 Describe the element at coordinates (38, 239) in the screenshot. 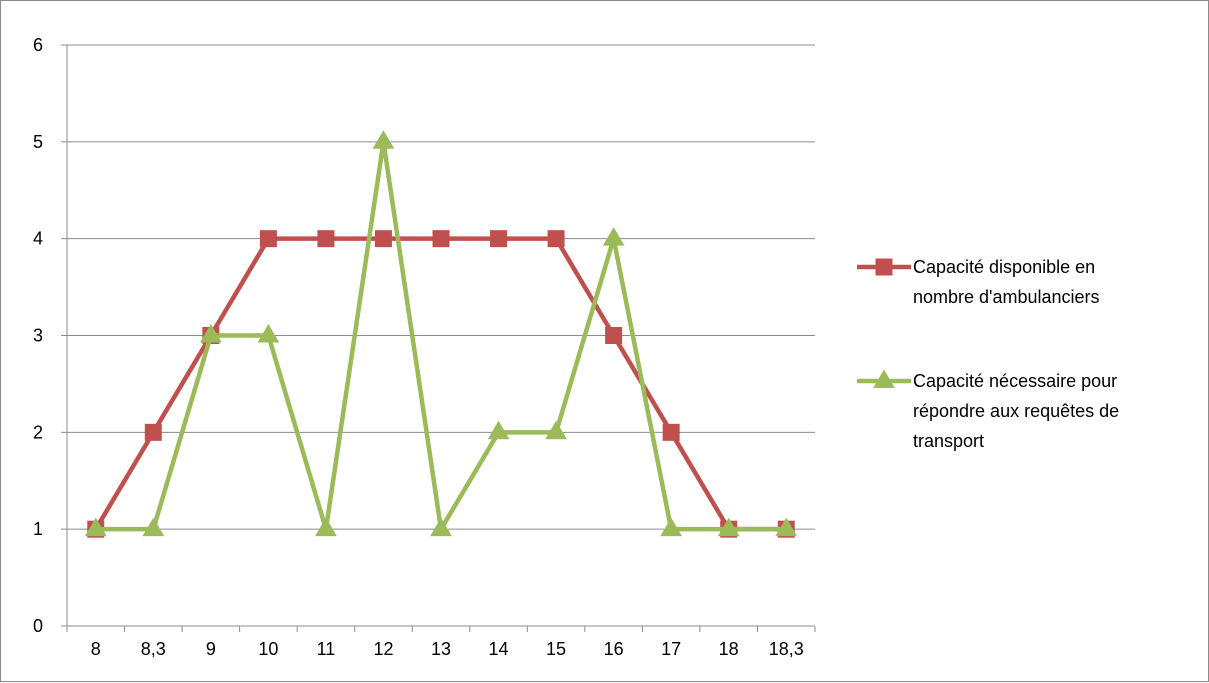

I see `y-tick-label: 4` at that location.